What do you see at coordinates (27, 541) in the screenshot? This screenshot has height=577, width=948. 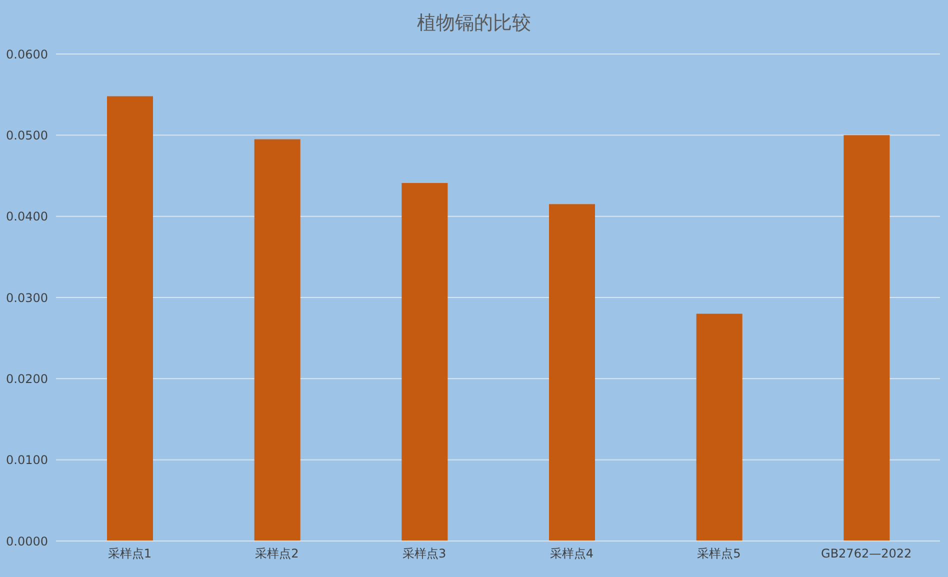 I see `y-tick-label: 0.0000` at bounding box center [27, 541].